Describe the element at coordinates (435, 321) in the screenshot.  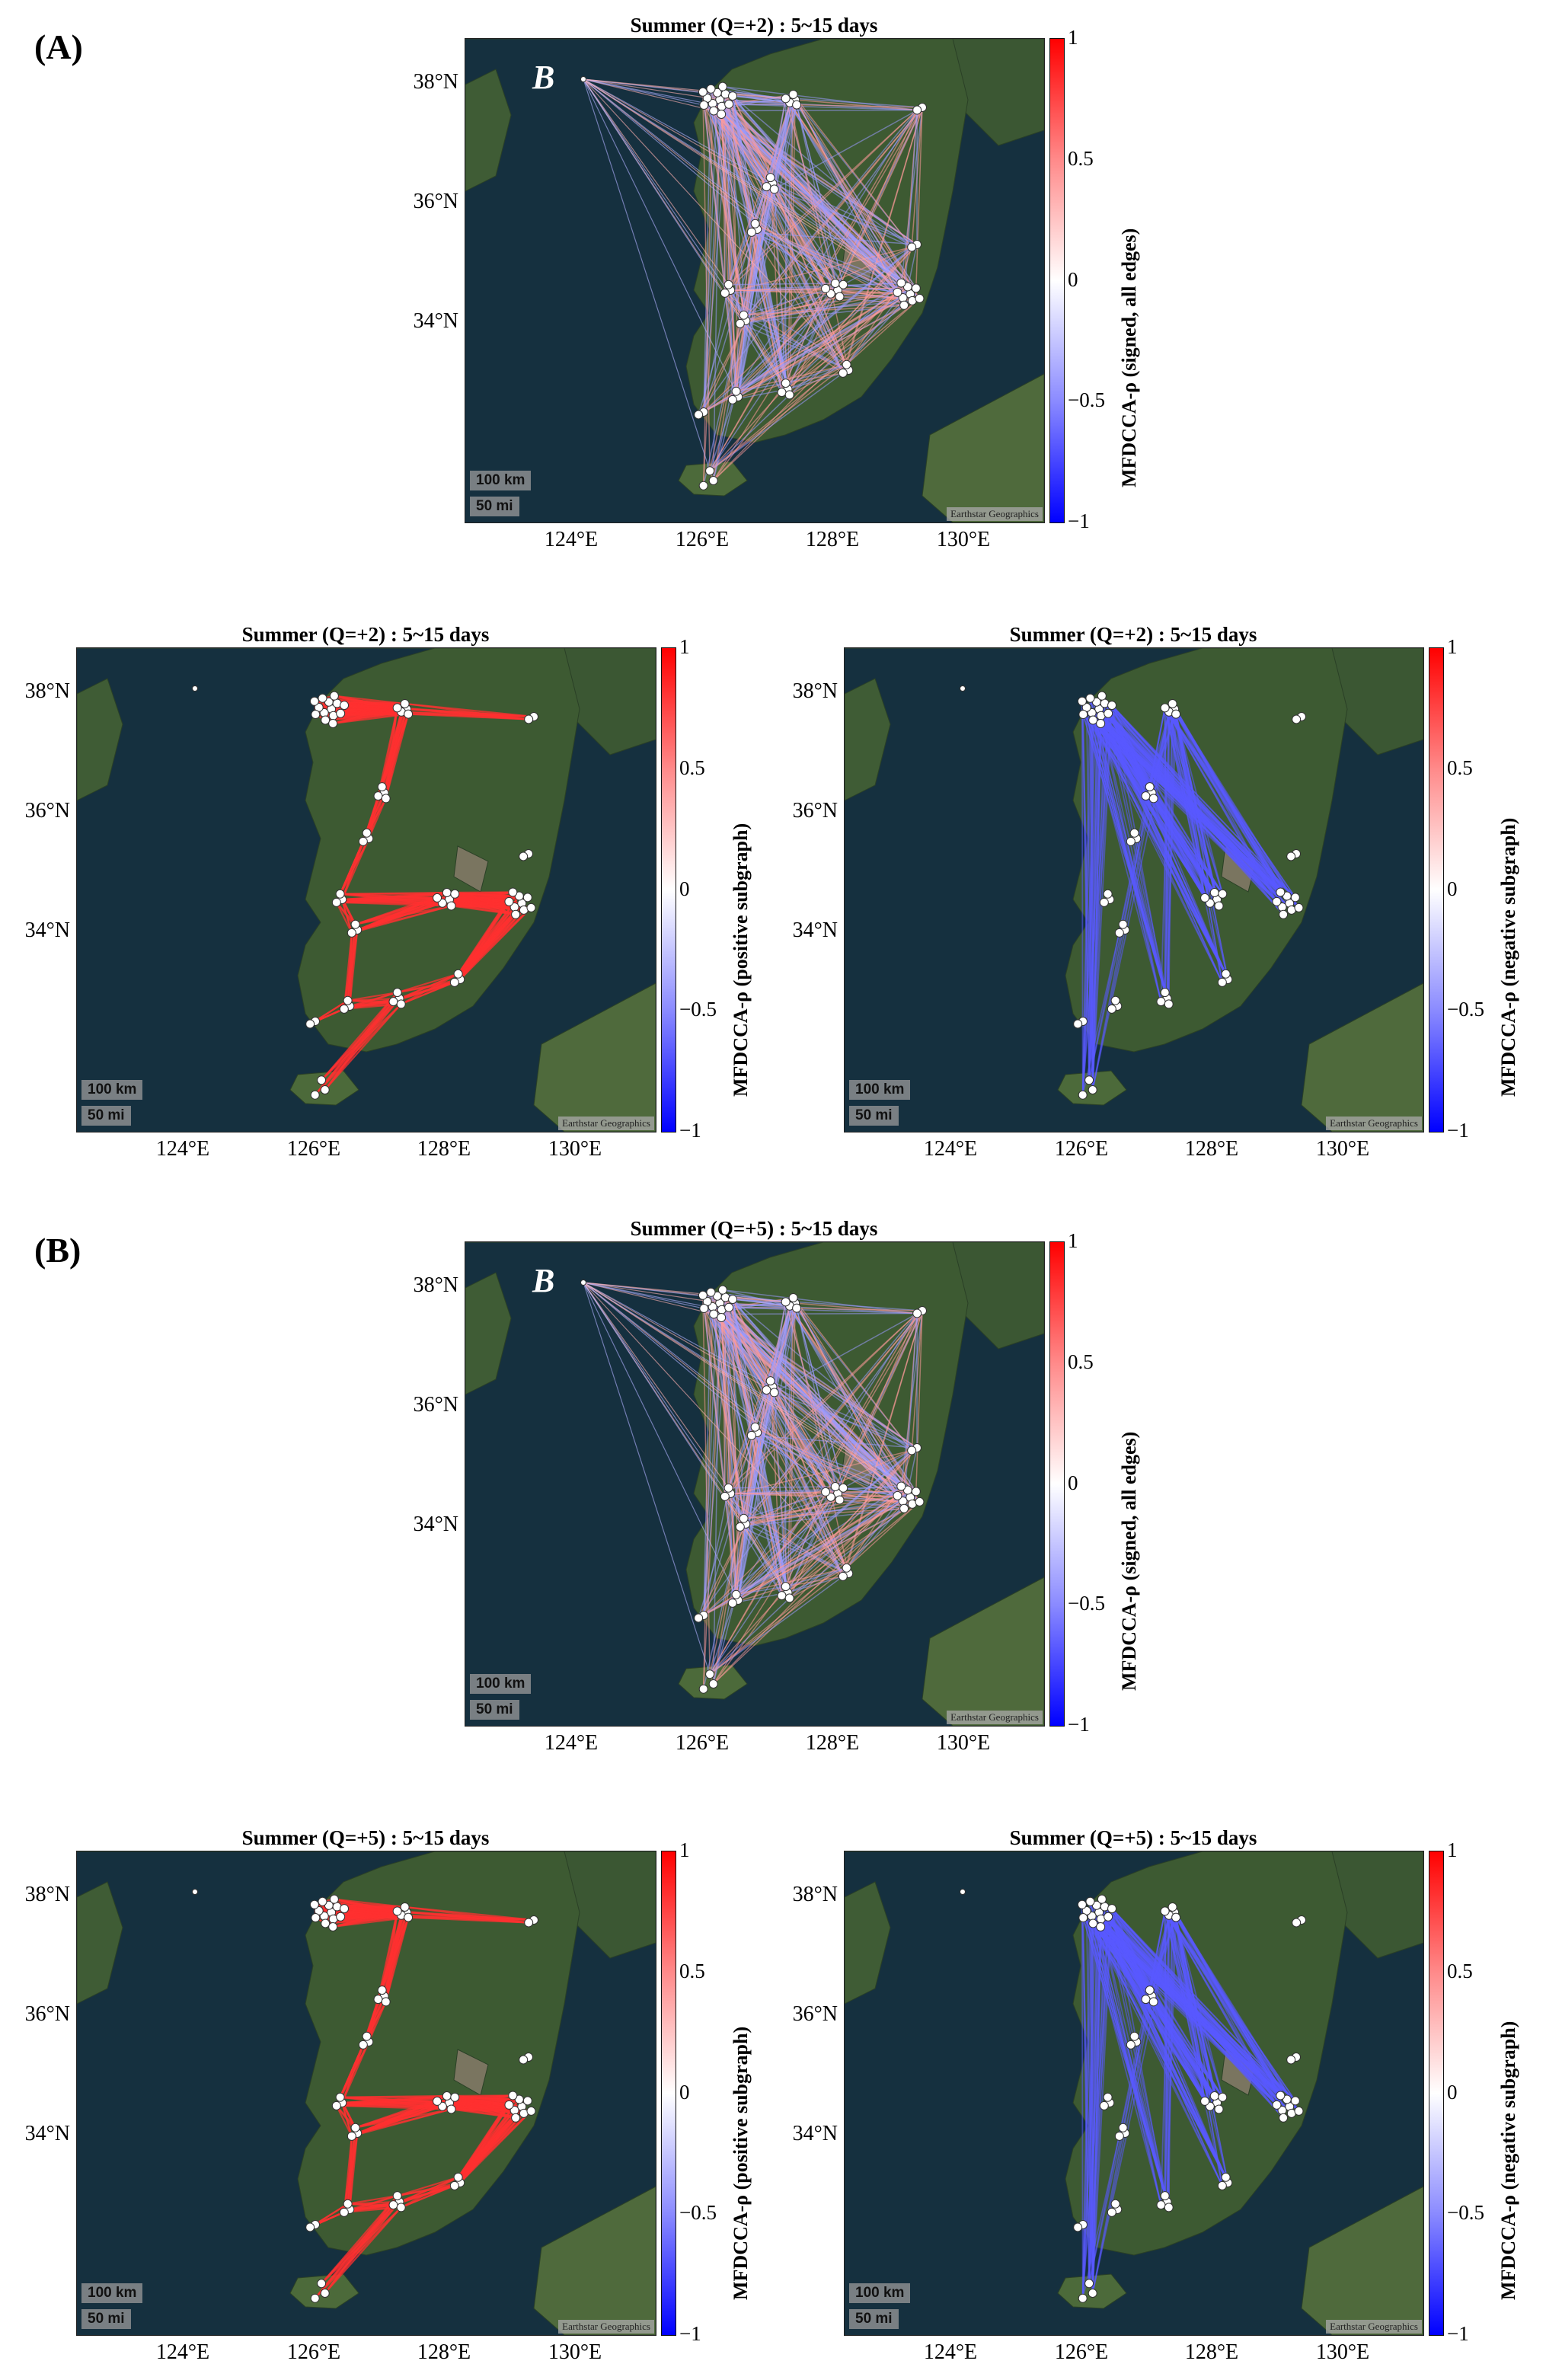
I see `latitude-tick: 34°N` at that location.